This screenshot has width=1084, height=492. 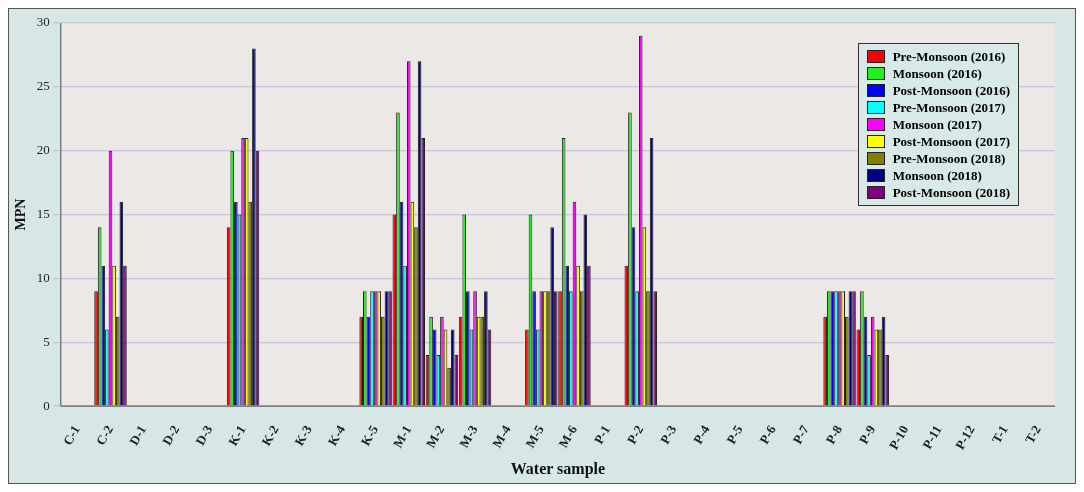 I want to click on x-tick-label: K-2, so click(x=270, y=435).